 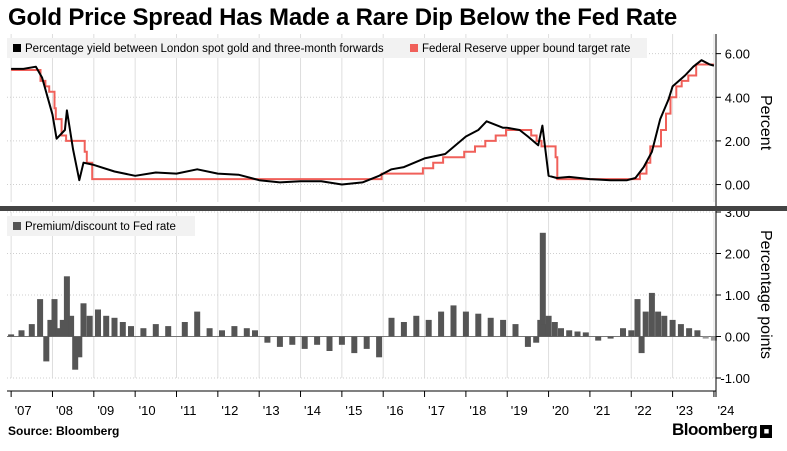 What do you see at coordinates (715, 429) in the screenshot?
I see `brand-wordmark: Bloomberg` at bounding box center [715, 429].